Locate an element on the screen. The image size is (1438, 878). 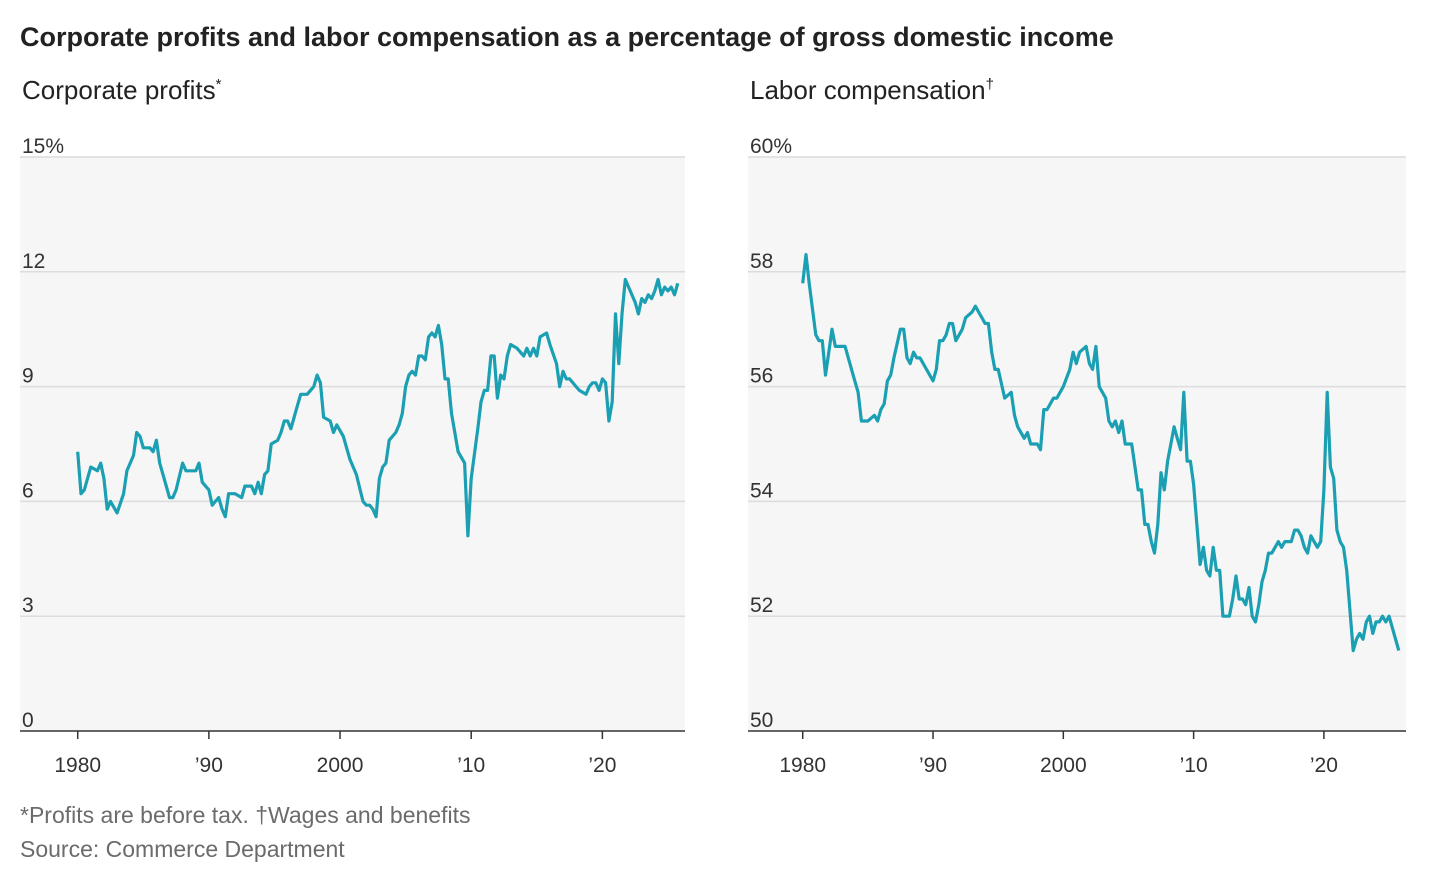
chart-subtitle: Corporate profits* is located at coordinates (122, 90).